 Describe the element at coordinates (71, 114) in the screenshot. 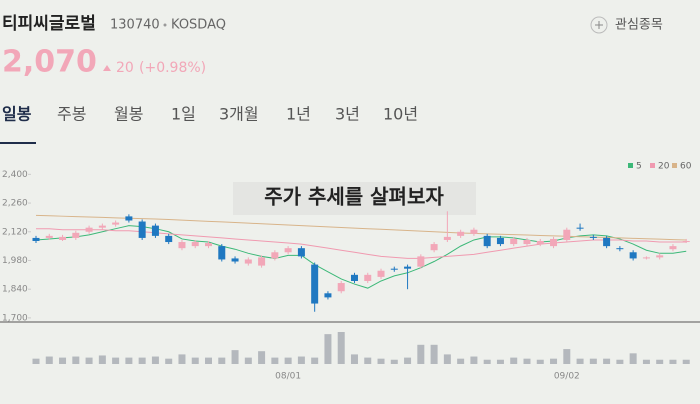

I see `tab: 주봉` at that location.